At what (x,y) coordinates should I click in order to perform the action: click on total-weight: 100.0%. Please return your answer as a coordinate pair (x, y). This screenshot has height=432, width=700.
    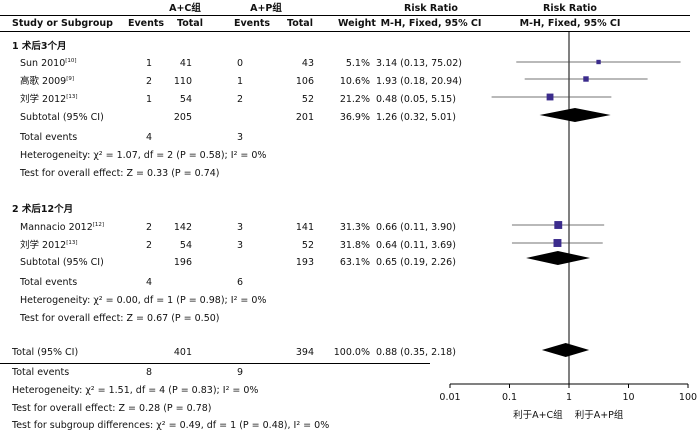
    Looking at the image, I should click on (351, 352).